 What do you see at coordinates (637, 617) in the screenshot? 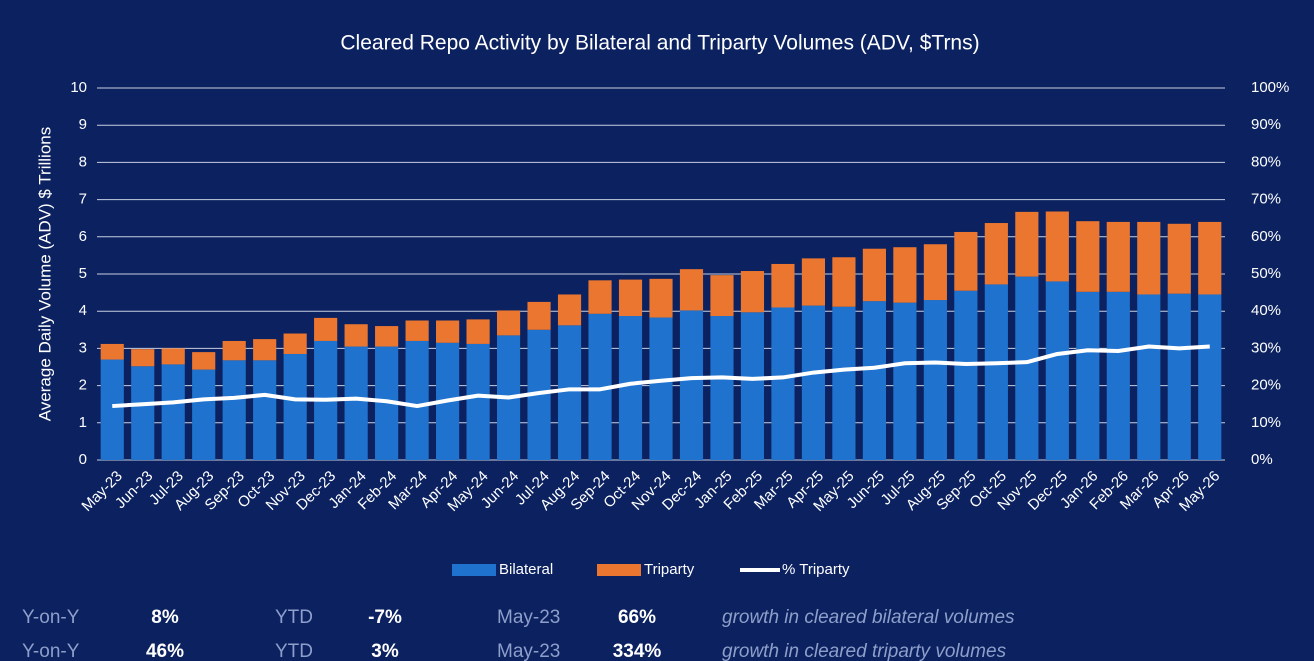
I see `footer-cell: 66%` at bounding box center [637, 617].